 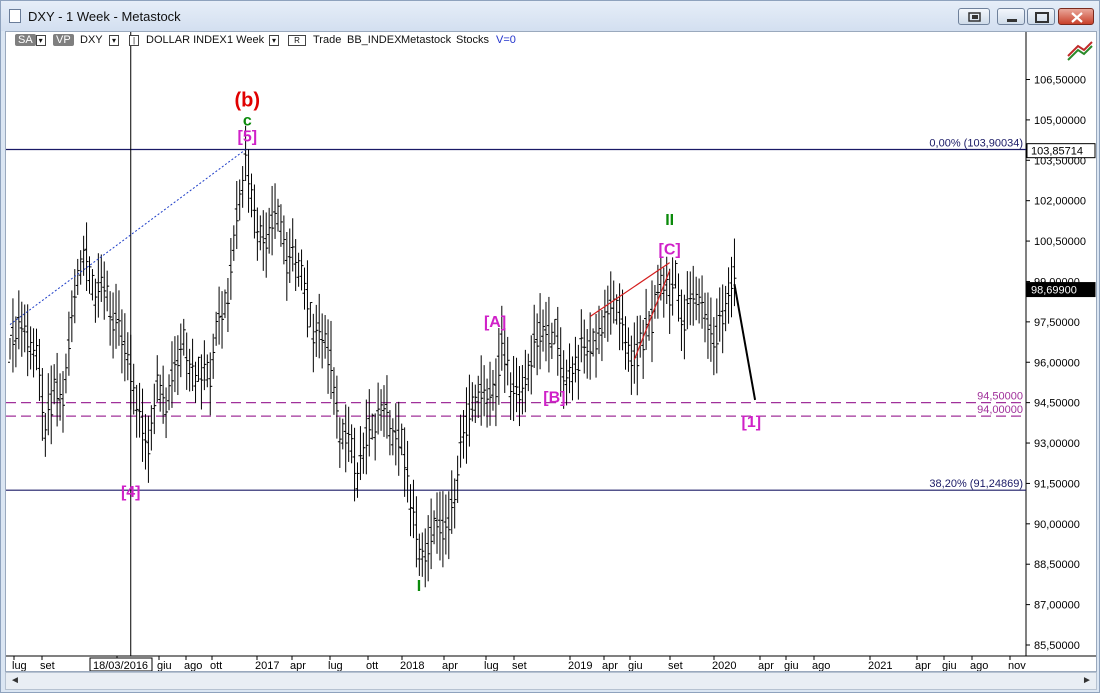 I want to click on y-tick-label: 87,00000, so click(x=1057, y=606).